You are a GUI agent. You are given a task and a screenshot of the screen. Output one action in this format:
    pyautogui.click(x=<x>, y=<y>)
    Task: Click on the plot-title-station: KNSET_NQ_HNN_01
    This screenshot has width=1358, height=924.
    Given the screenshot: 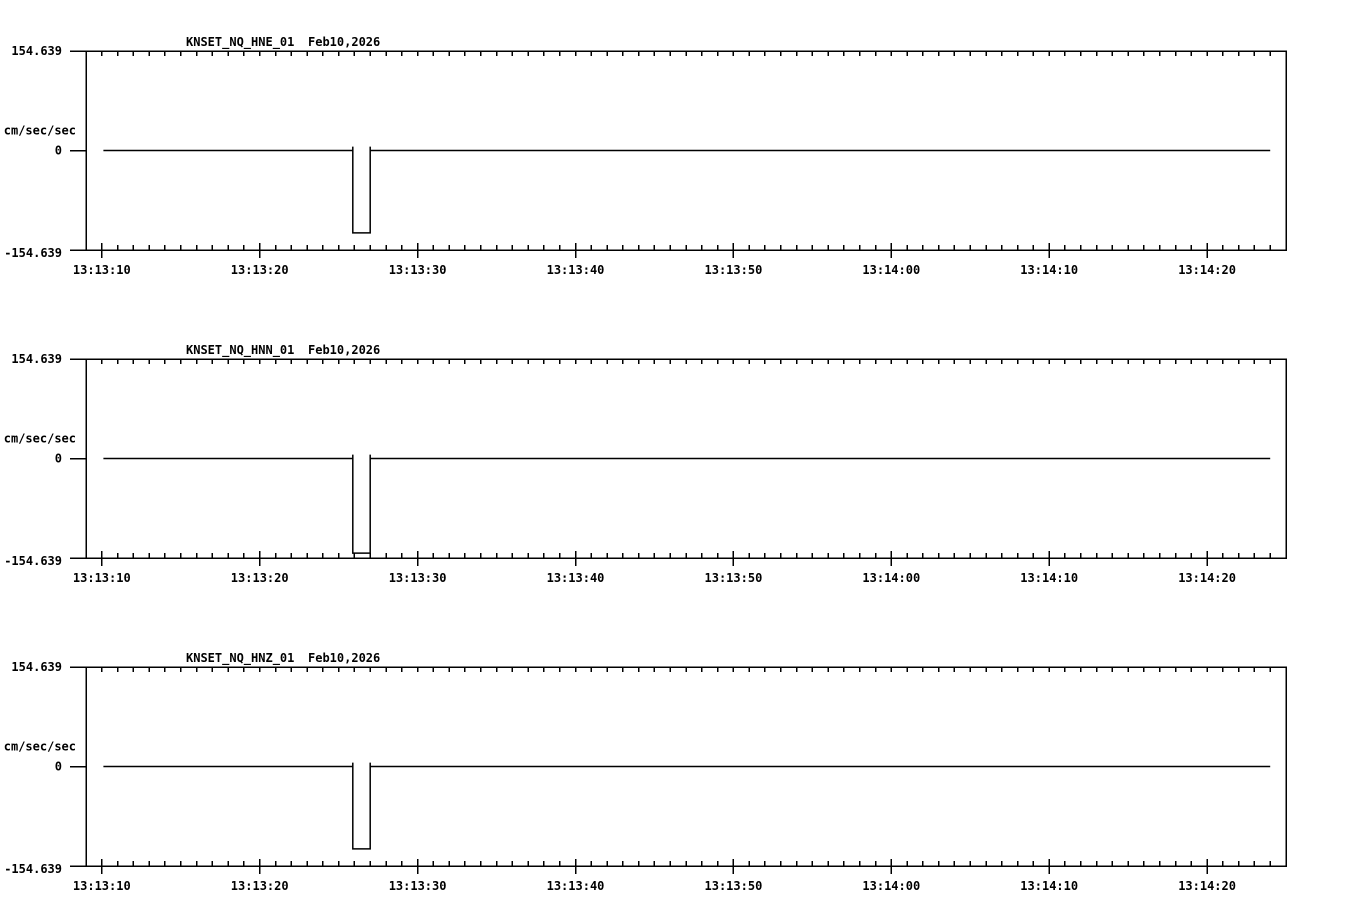 What is the action you would take?
    pyautogui.click(x=240, y=350)
    